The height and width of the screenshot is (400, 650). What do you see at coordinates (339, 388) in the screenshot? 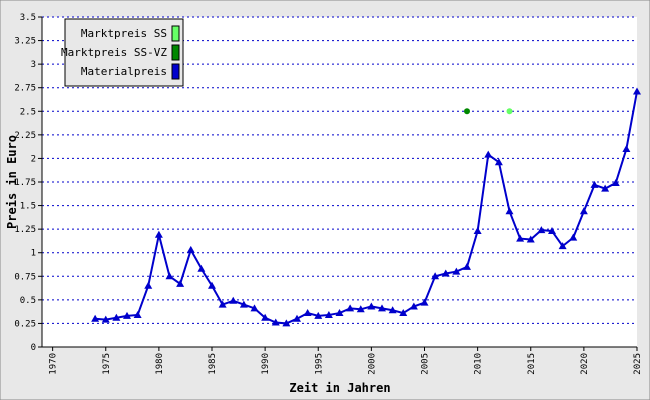
I see `x-axis-title: Zeit in Jahren` at bounding box center [339, 388].